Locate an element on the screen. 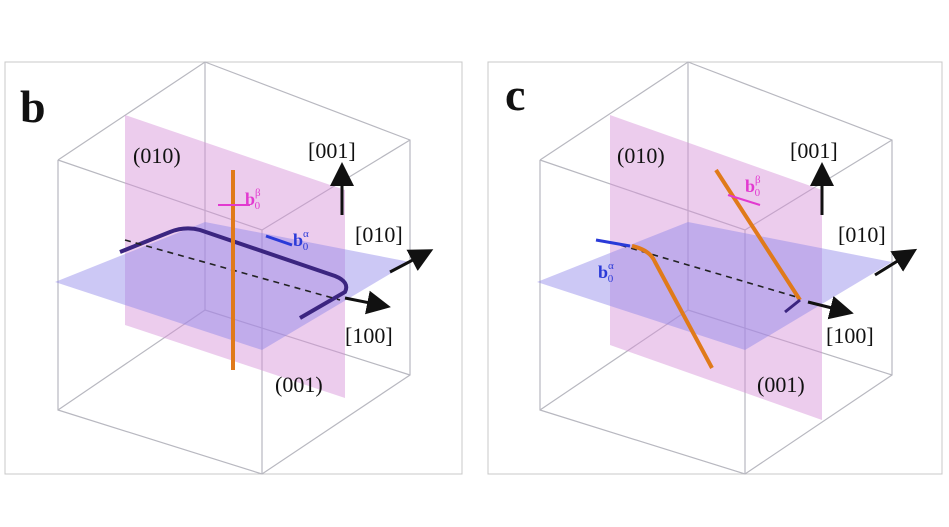 This screenshot has width=949, height=527. burgers-beta-mark is located at coordinates (744, 200).